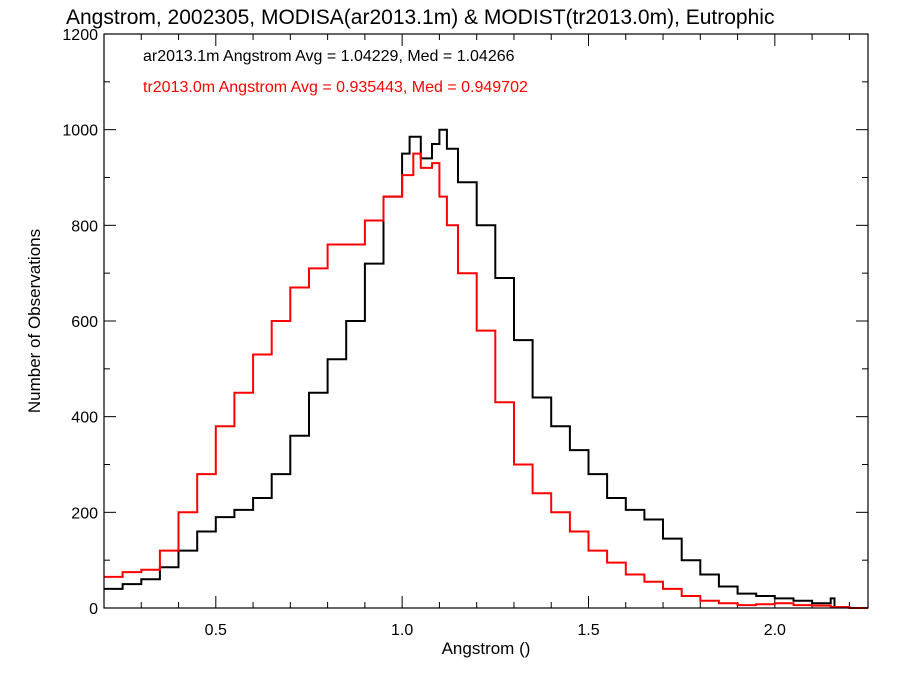 This screenshot has width=900, height=675. What do you see at coordinates (93, 609) in the screenshot?
I see `y-tick-label: 0` at bounding box center [93, 609].